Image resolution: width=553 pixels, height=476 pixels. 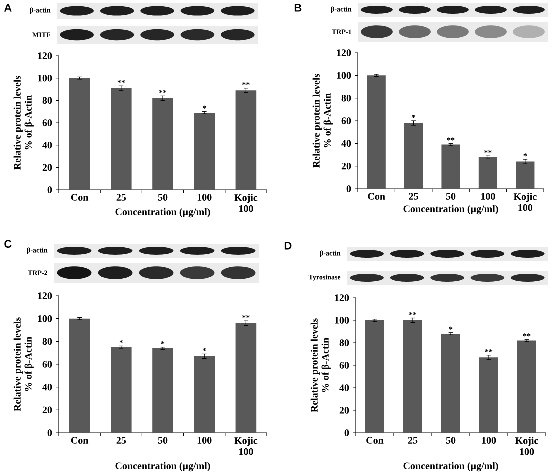 What do you see at coordinates (8, 244) in the screenshot?
I see `chart-title: C` at bounding box center [8, 244].